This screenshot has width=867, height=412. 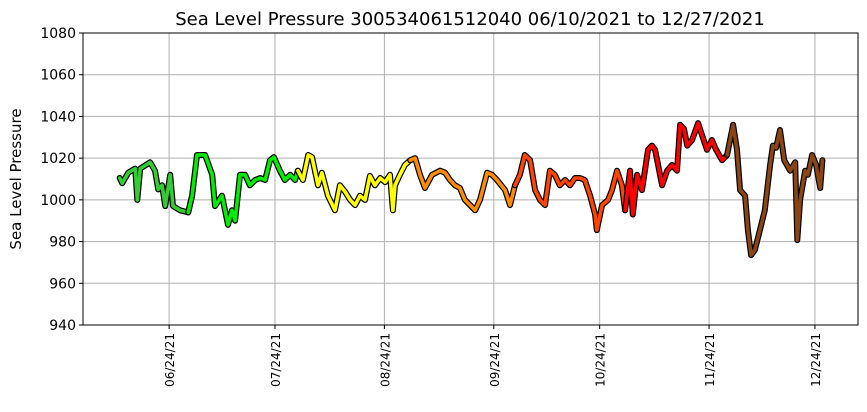 I want to click on y-tick-label: 1020, so click(x=58, y=159).